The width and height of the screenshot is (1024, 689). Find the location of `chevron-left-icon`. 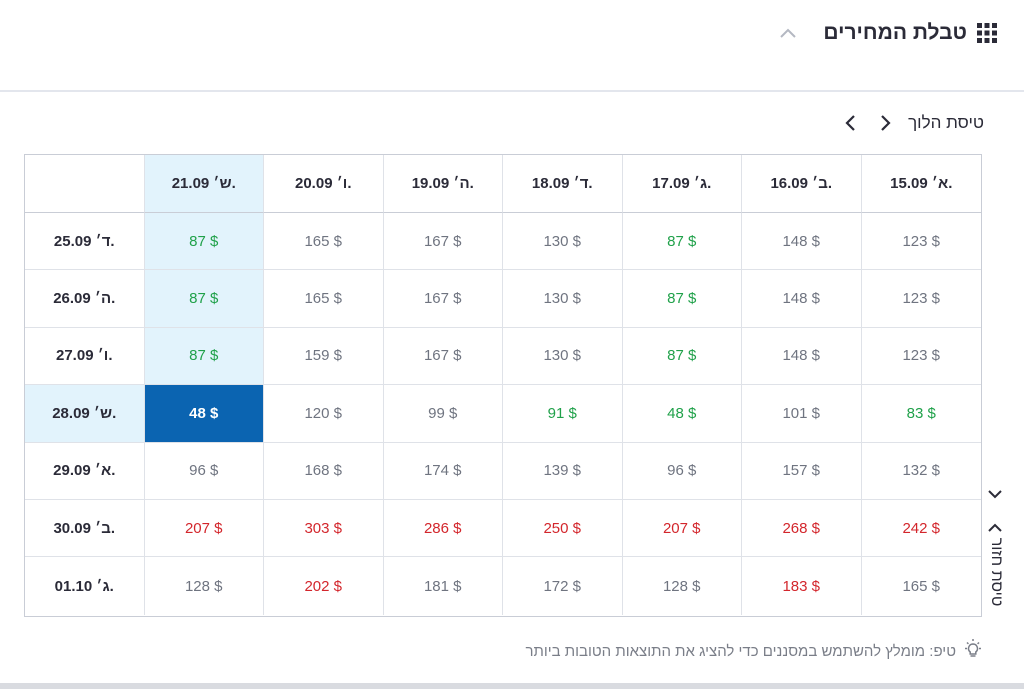

chevron-left-icon is located at coordinates (850, 123).